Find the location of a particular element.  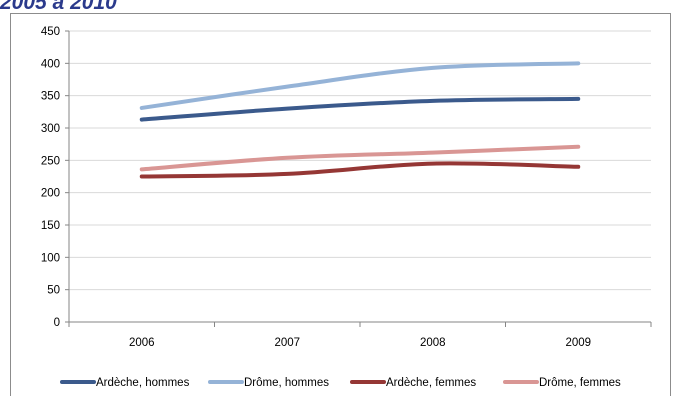

legend-label: Drôme, hommes is located at coordinates (286, 383).